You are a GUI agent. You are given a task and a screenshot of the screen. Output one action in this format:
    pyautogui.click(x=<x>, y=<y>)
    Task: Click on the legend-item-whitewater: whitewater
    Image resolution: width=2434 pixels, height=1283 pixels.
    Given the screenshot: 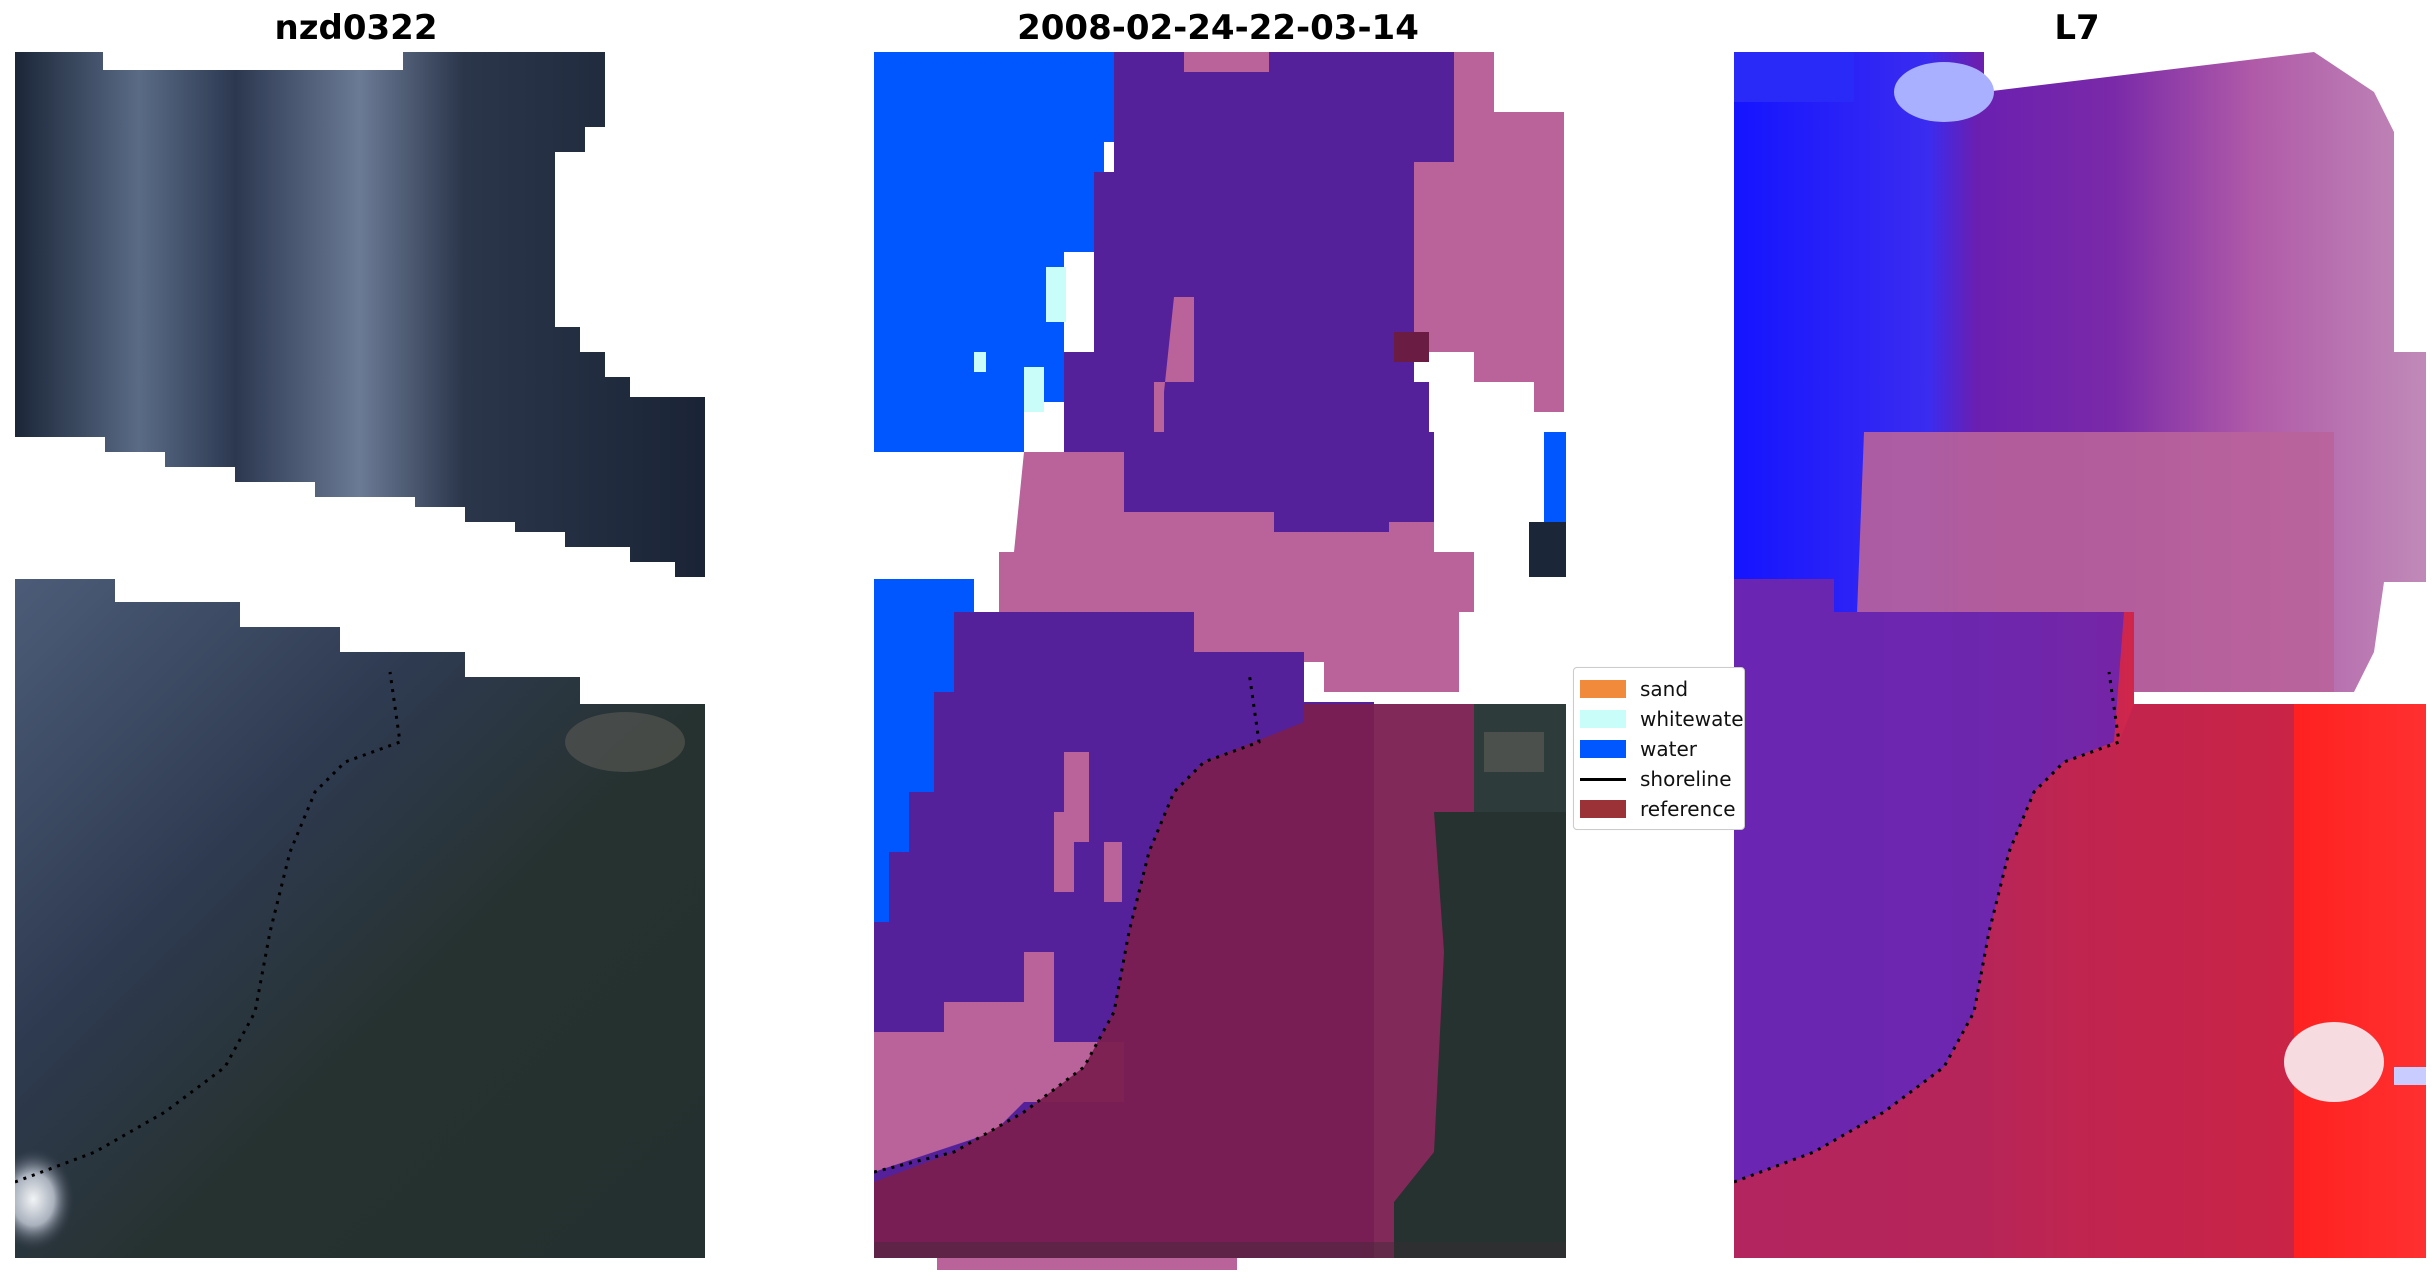 What is the action you would take?
    pyautogui.click(x=1659, y=719)
    